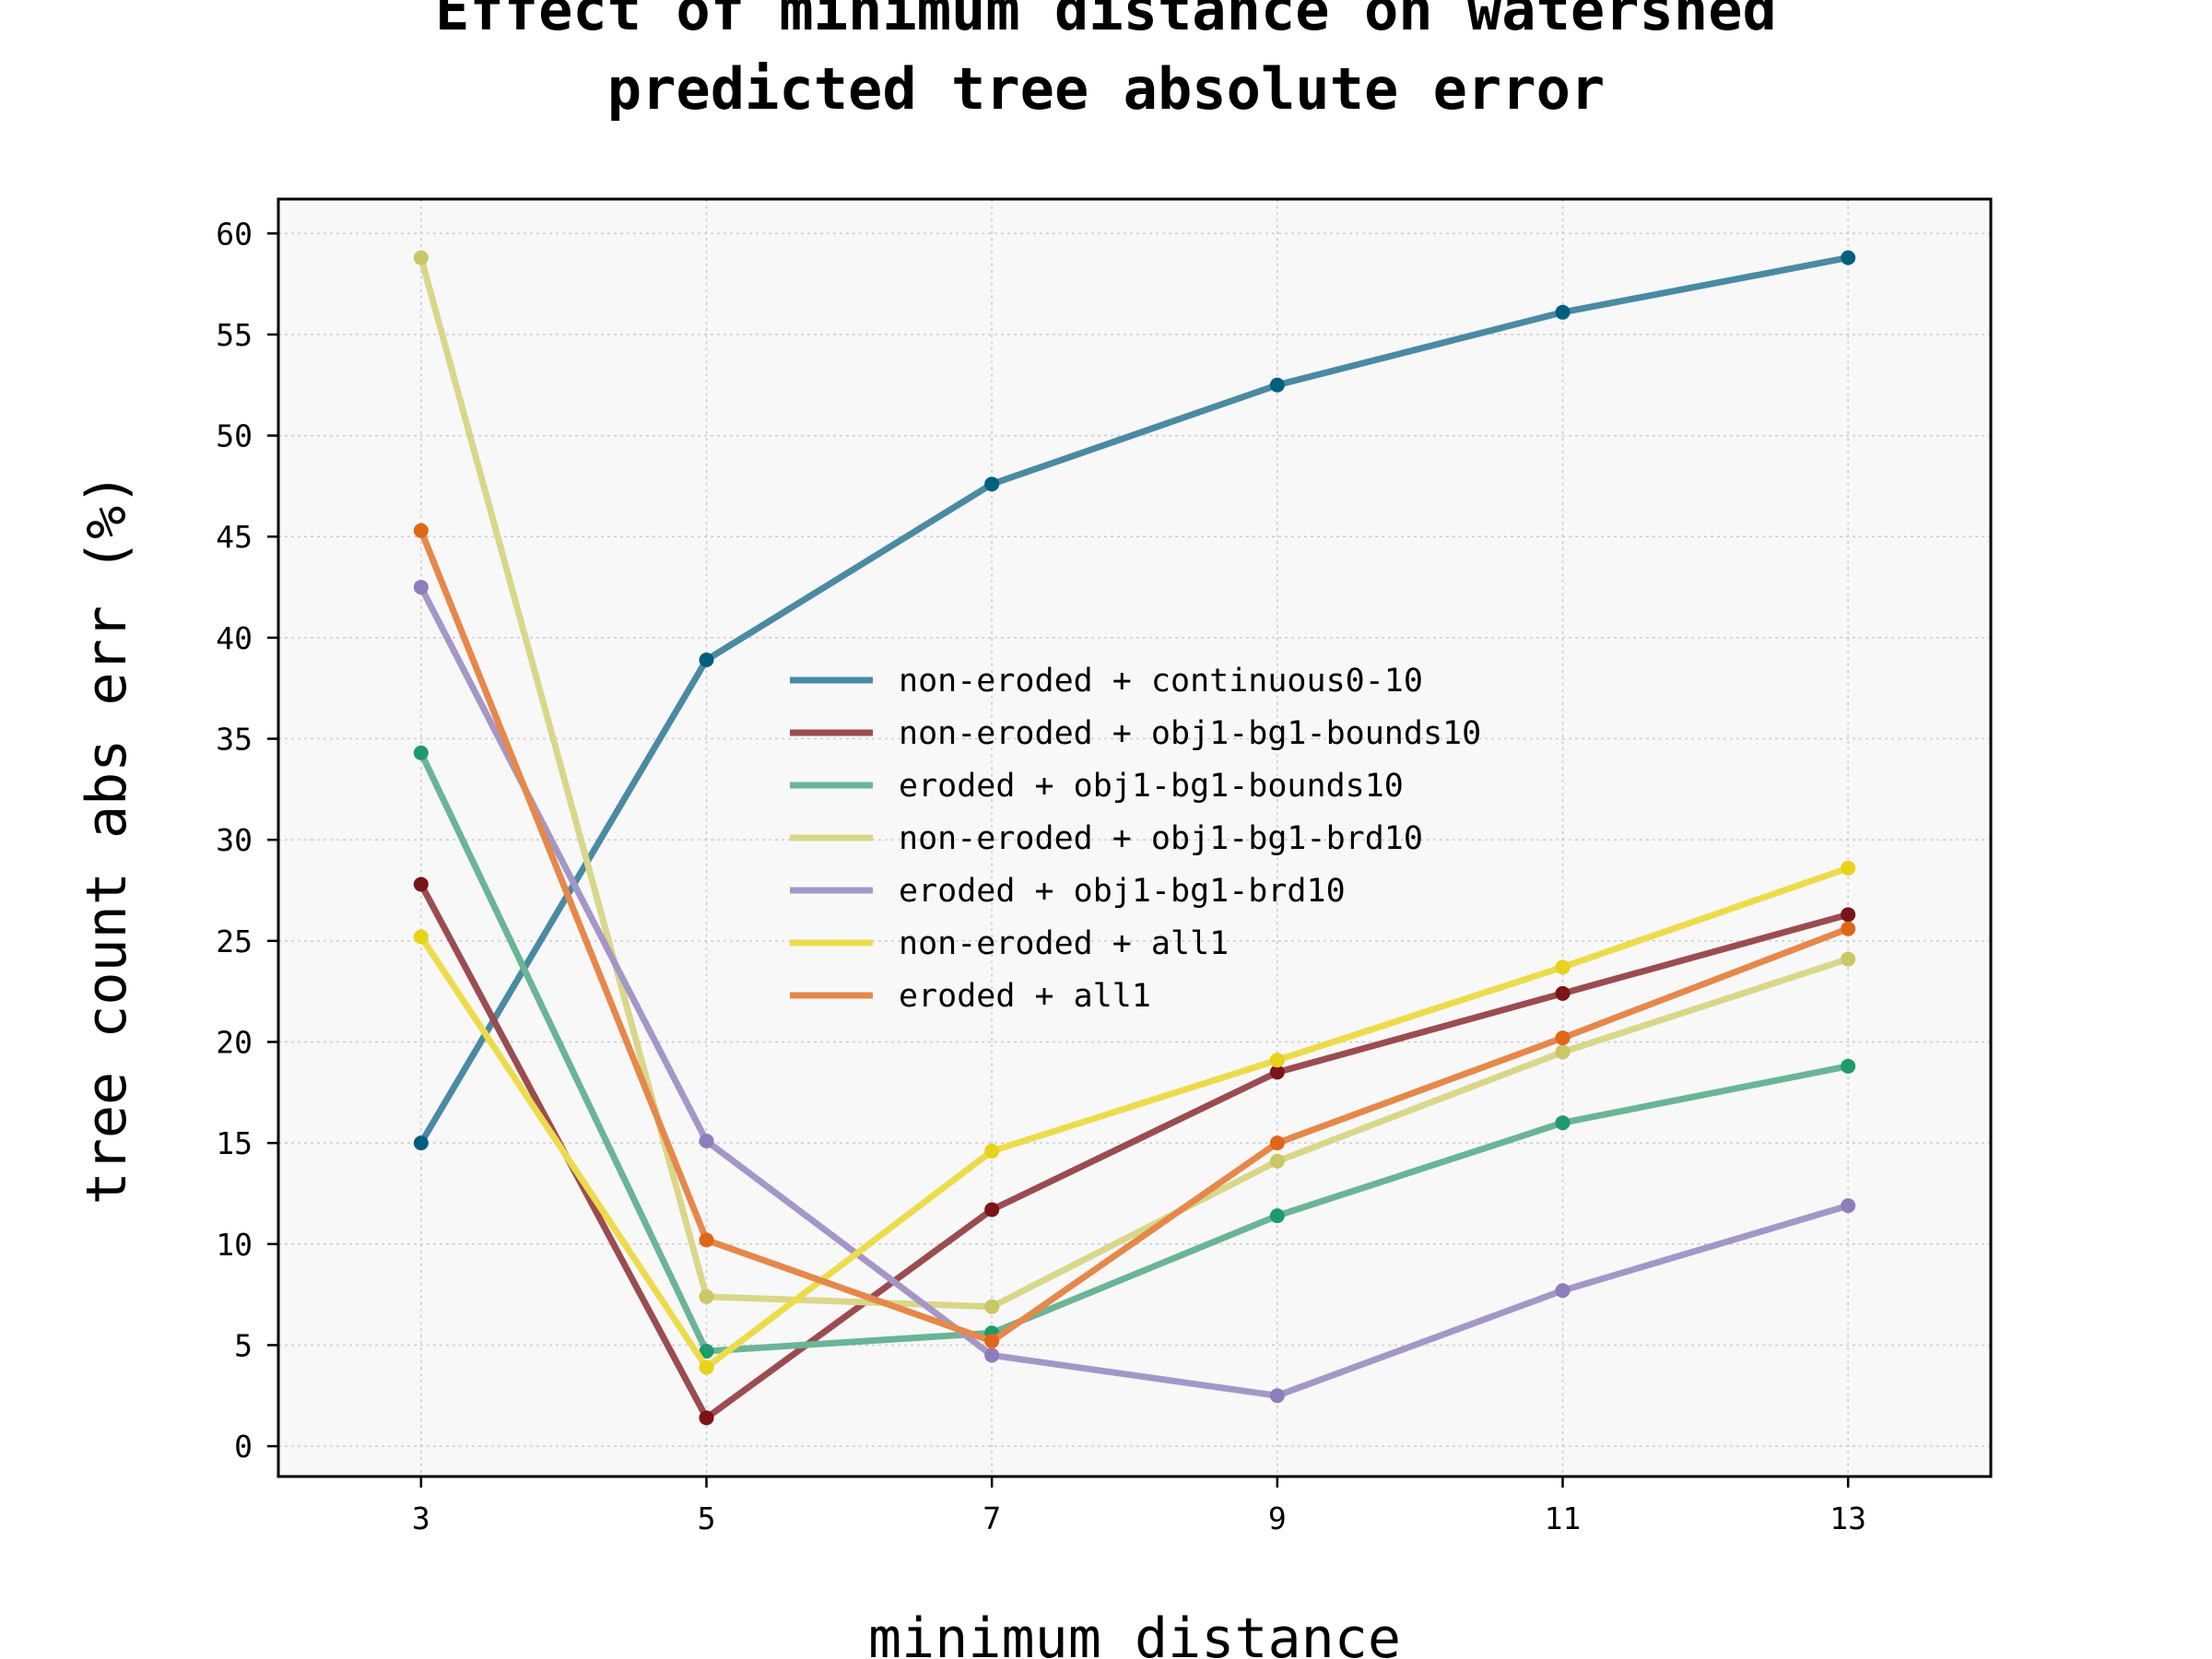  I want to click on x-tick-label: 7, so click(991, 1518).